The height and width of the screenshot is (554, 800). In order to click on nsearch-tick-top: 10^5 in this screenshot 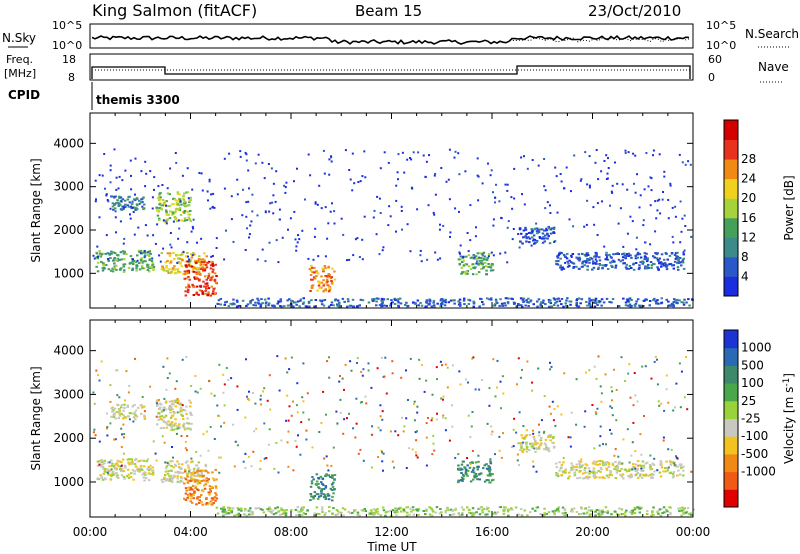, I will do `click(721, 25)`.